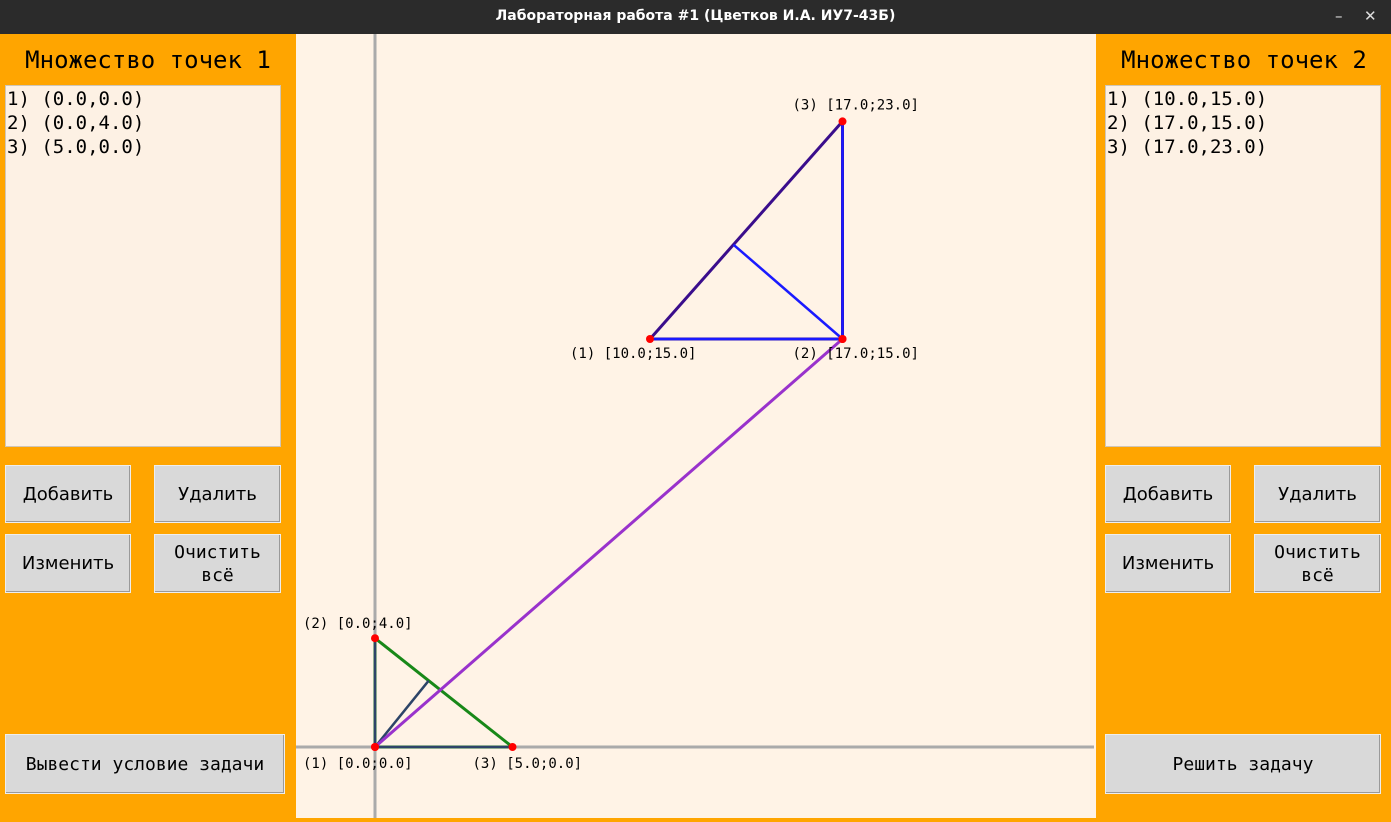 The image size is (1391, 822). I want to click on close-icon: ✕, so click(1370, 16).